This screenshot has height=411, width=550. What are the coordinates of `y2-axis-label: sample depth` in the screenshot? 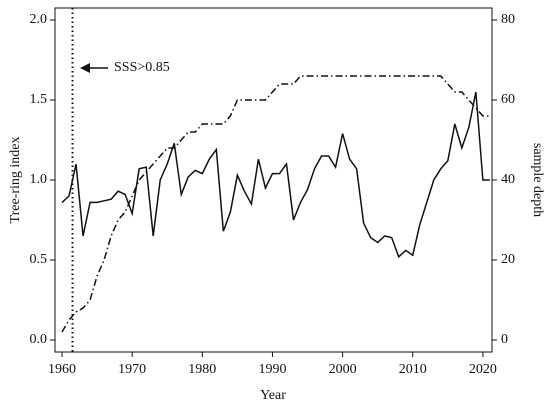 It's located at (537, 180).